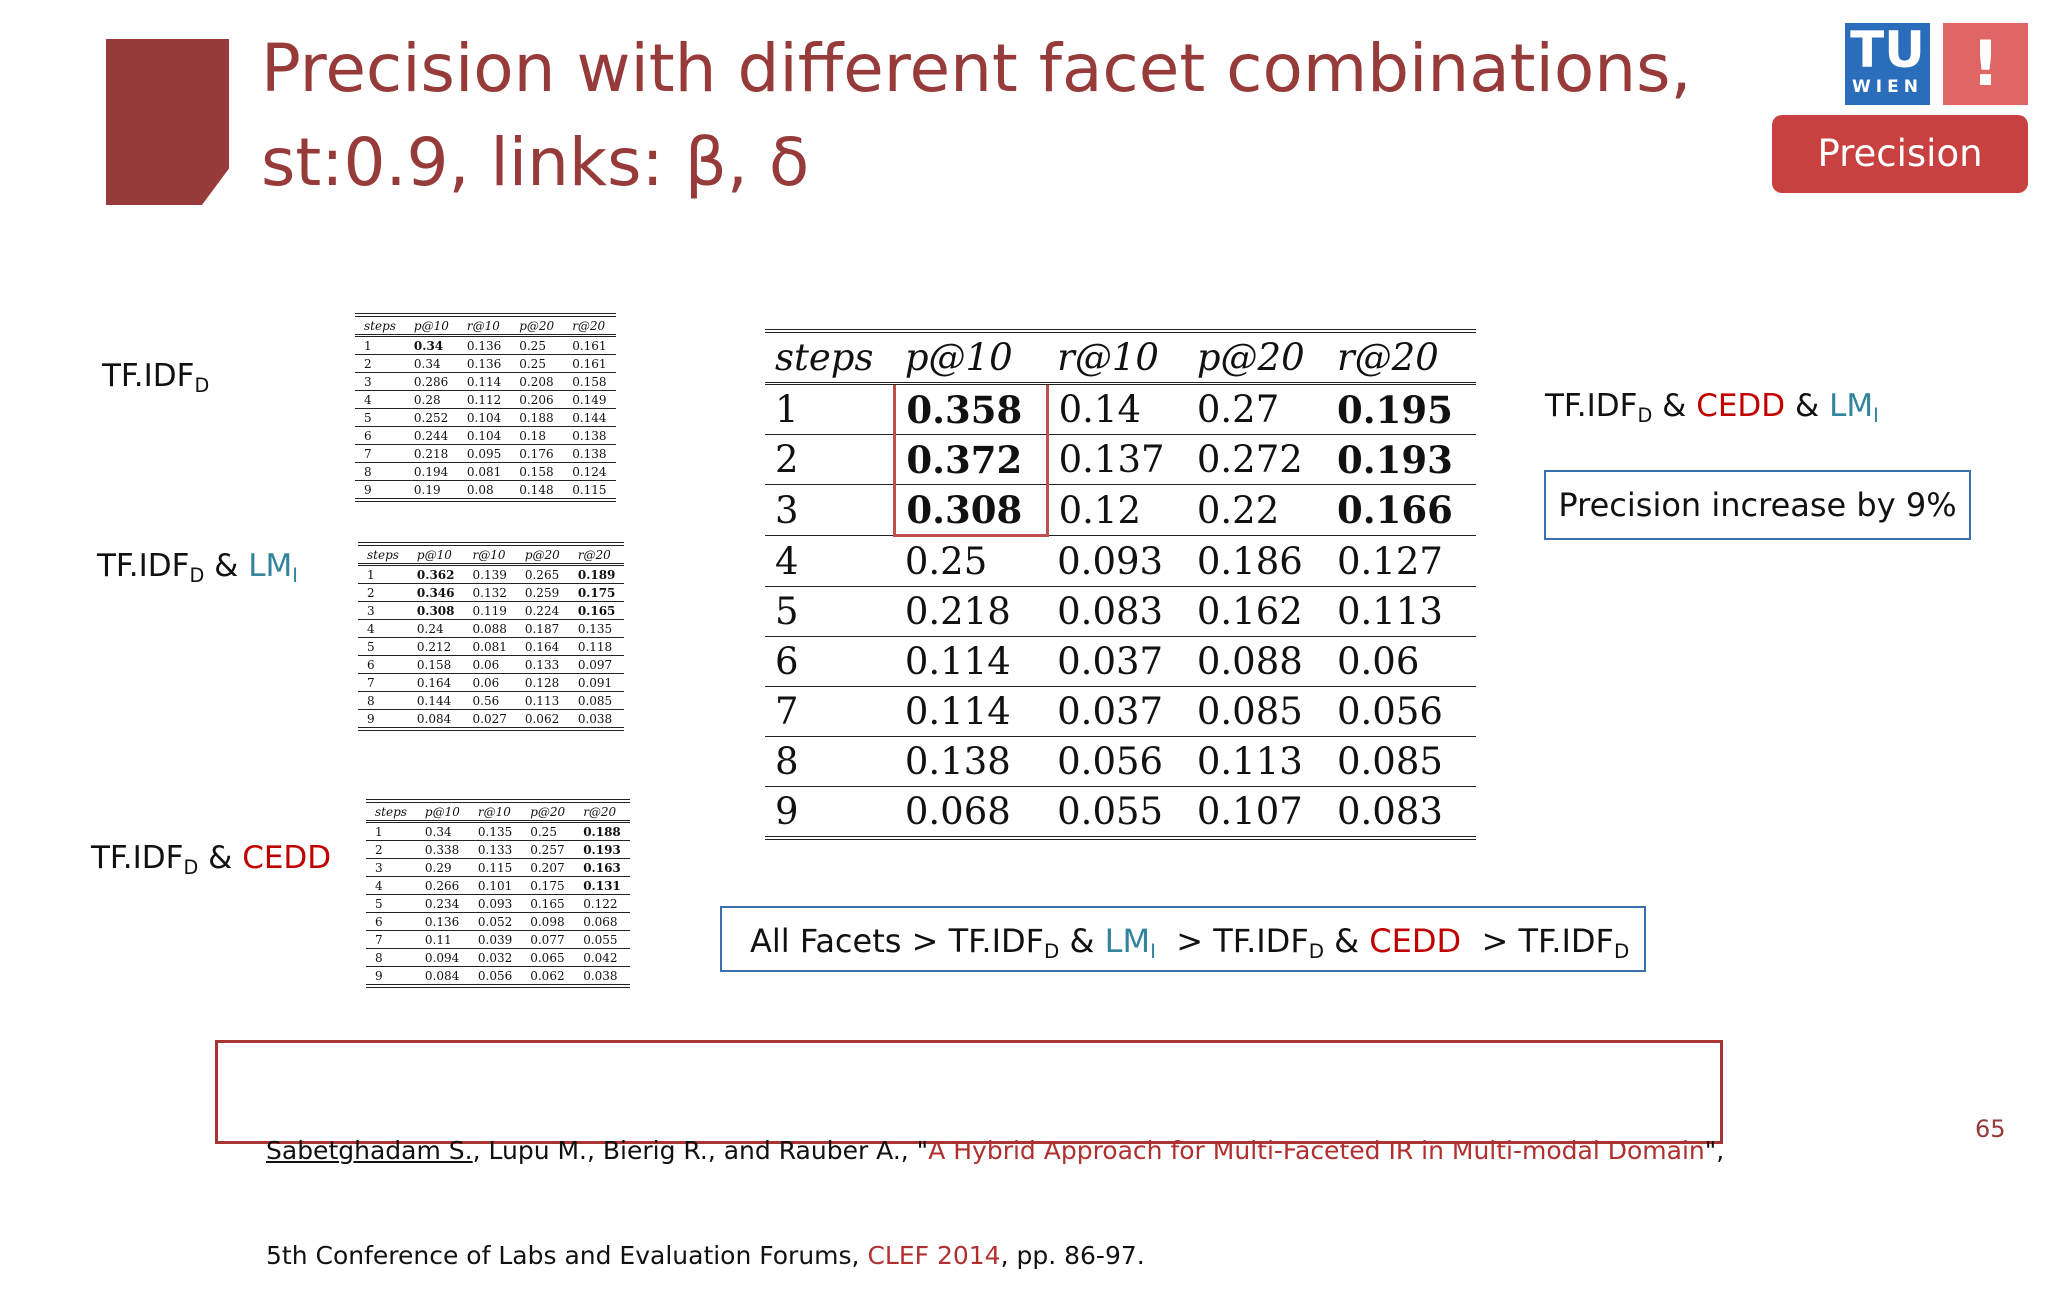  I want to click on table-cell: 0.091, so click(596, 682).